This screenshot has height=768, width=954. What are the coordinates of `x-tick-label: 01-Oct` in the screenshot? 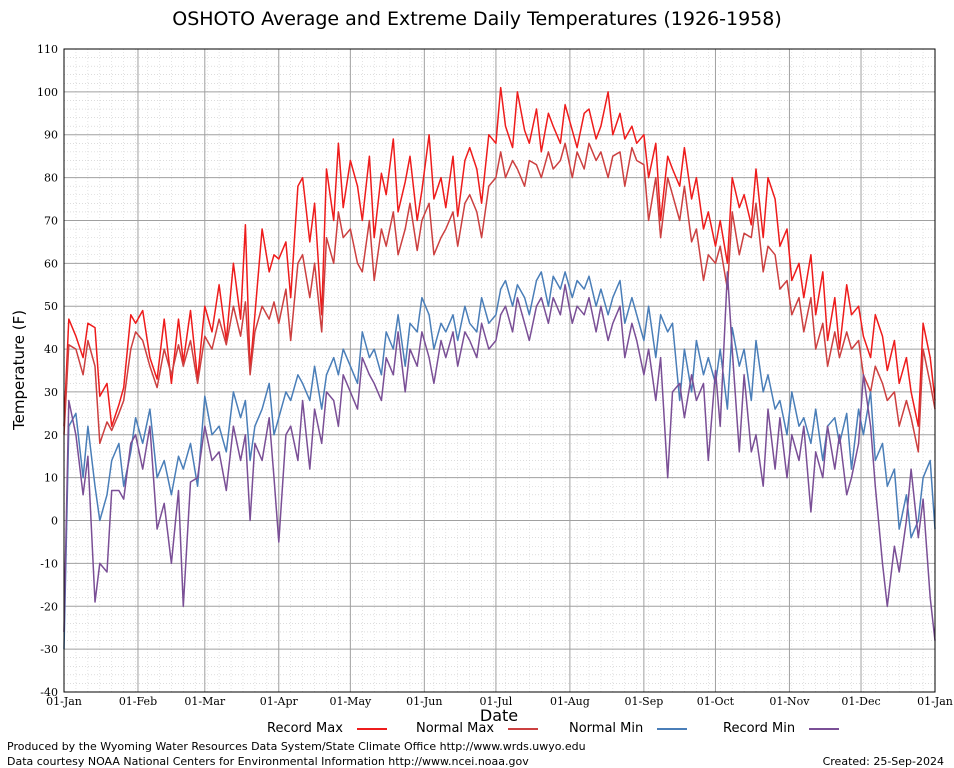 It's located at (716, 701).